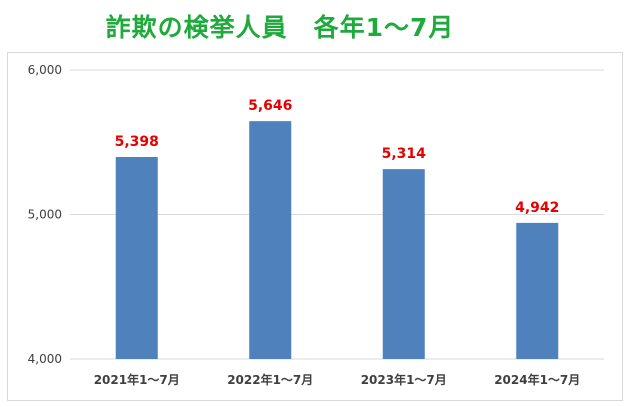 The height and width of the screenshot is (407, 631). What do you see at coordinates (137, 142) in the screenshot?
I see `data-label: 5,398` at bounding box center [137, 142].